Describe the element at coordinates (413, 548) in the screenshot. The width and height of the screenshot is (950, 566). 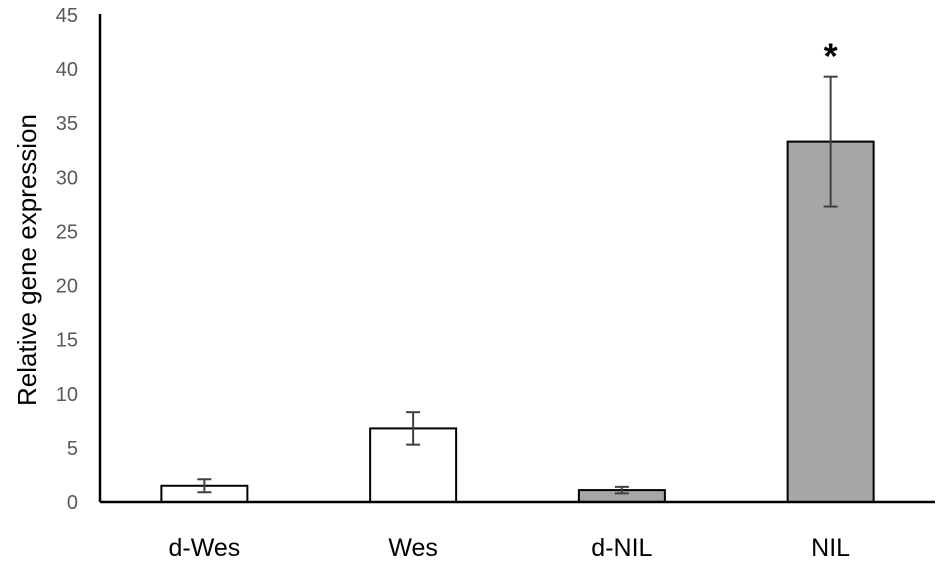
I see `x-tick-label-wes: Wes` at that location.